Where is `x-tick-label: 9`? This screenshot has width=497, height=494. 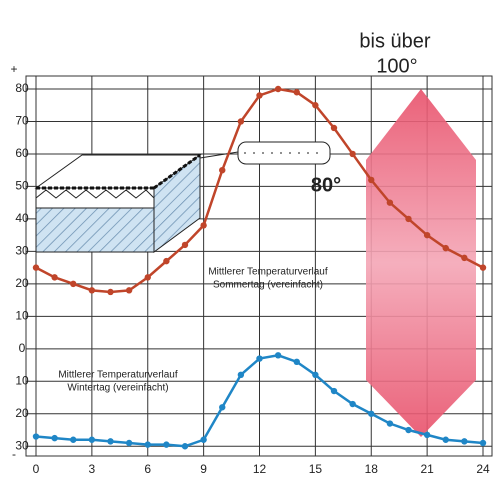
x-tick-label: 9 is located at coordinates (203, 469).